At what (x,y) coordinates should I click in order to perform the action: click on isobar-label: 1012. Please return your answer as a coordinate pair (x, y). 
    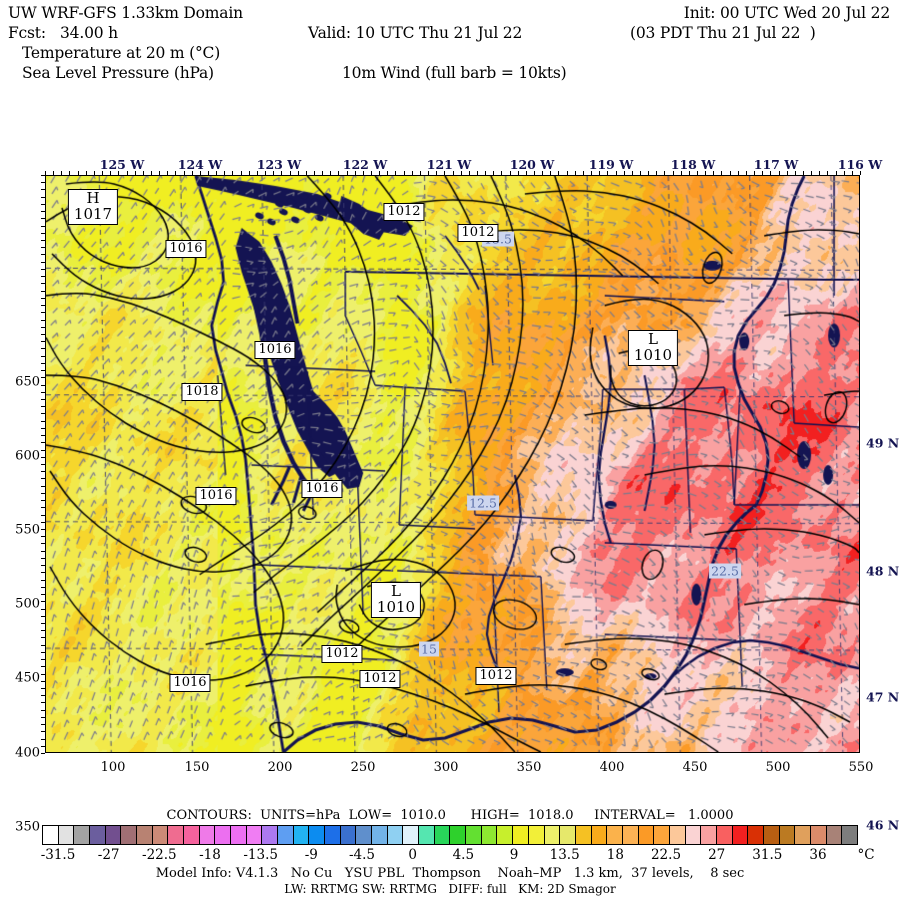
    Looking at the image, I should click on (478, 233).